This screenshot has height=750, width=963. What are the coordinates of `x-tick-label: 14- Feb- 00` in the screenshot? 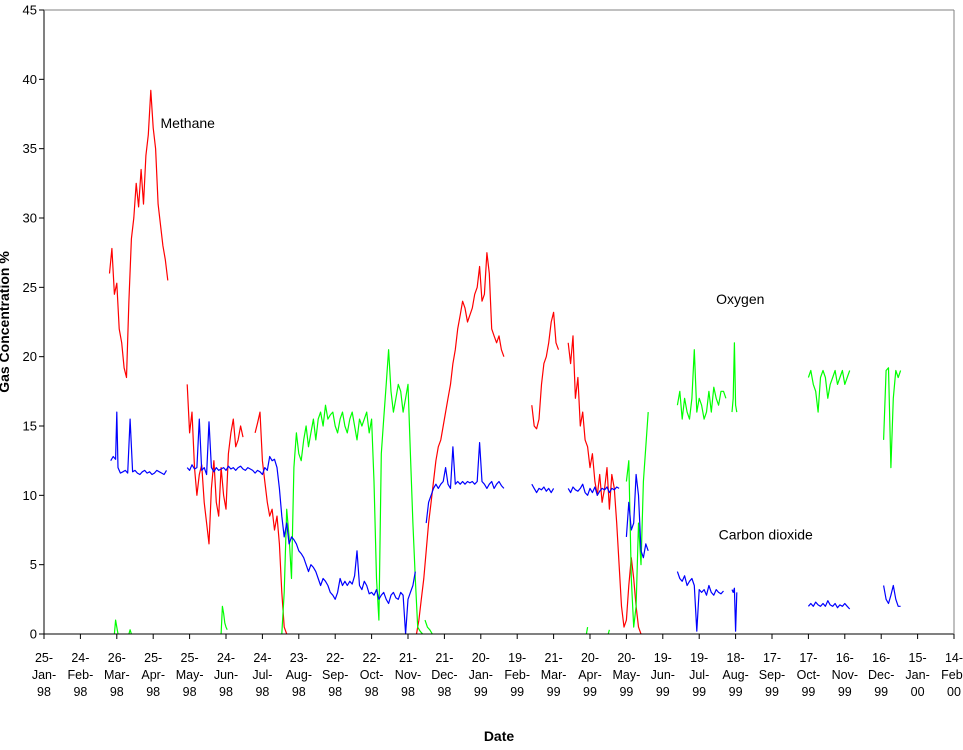 It's located at (952, 675).